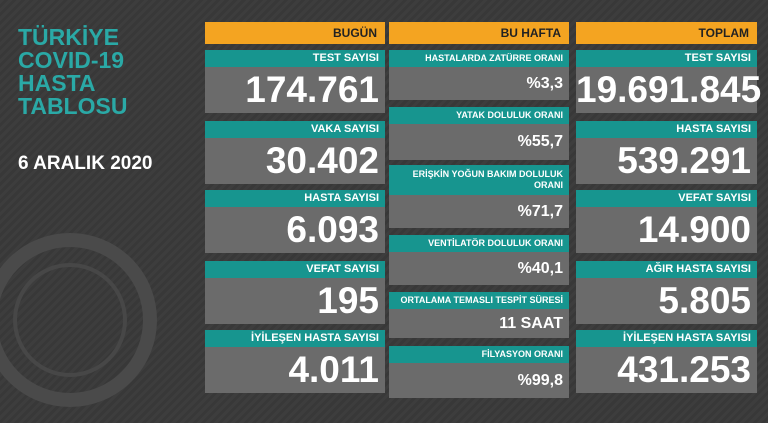  Describe the element at coordinates (684, 369) in the screenshot. I see `stat-value: 431.253` at that location.